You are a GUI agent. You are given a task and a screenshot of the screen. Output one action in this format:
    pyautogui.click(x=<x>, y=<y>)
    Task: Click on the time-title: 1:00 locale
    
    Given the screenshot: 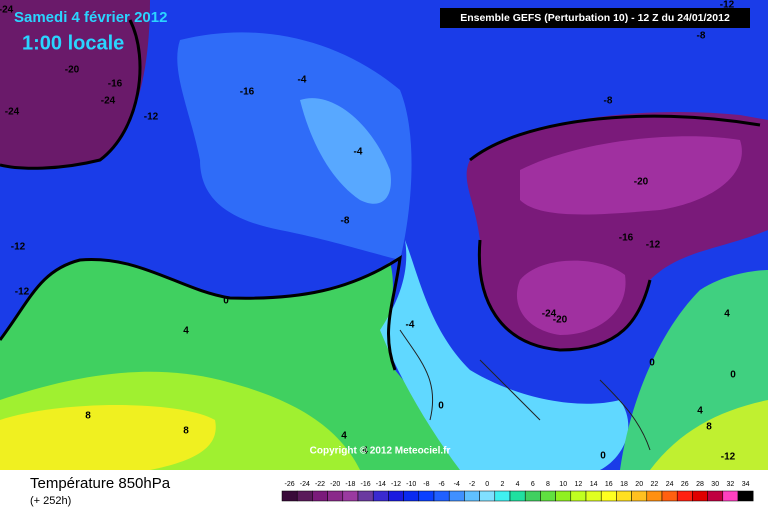 What is the action you would take?
    pyautogui.click(x=73, y=43)
    